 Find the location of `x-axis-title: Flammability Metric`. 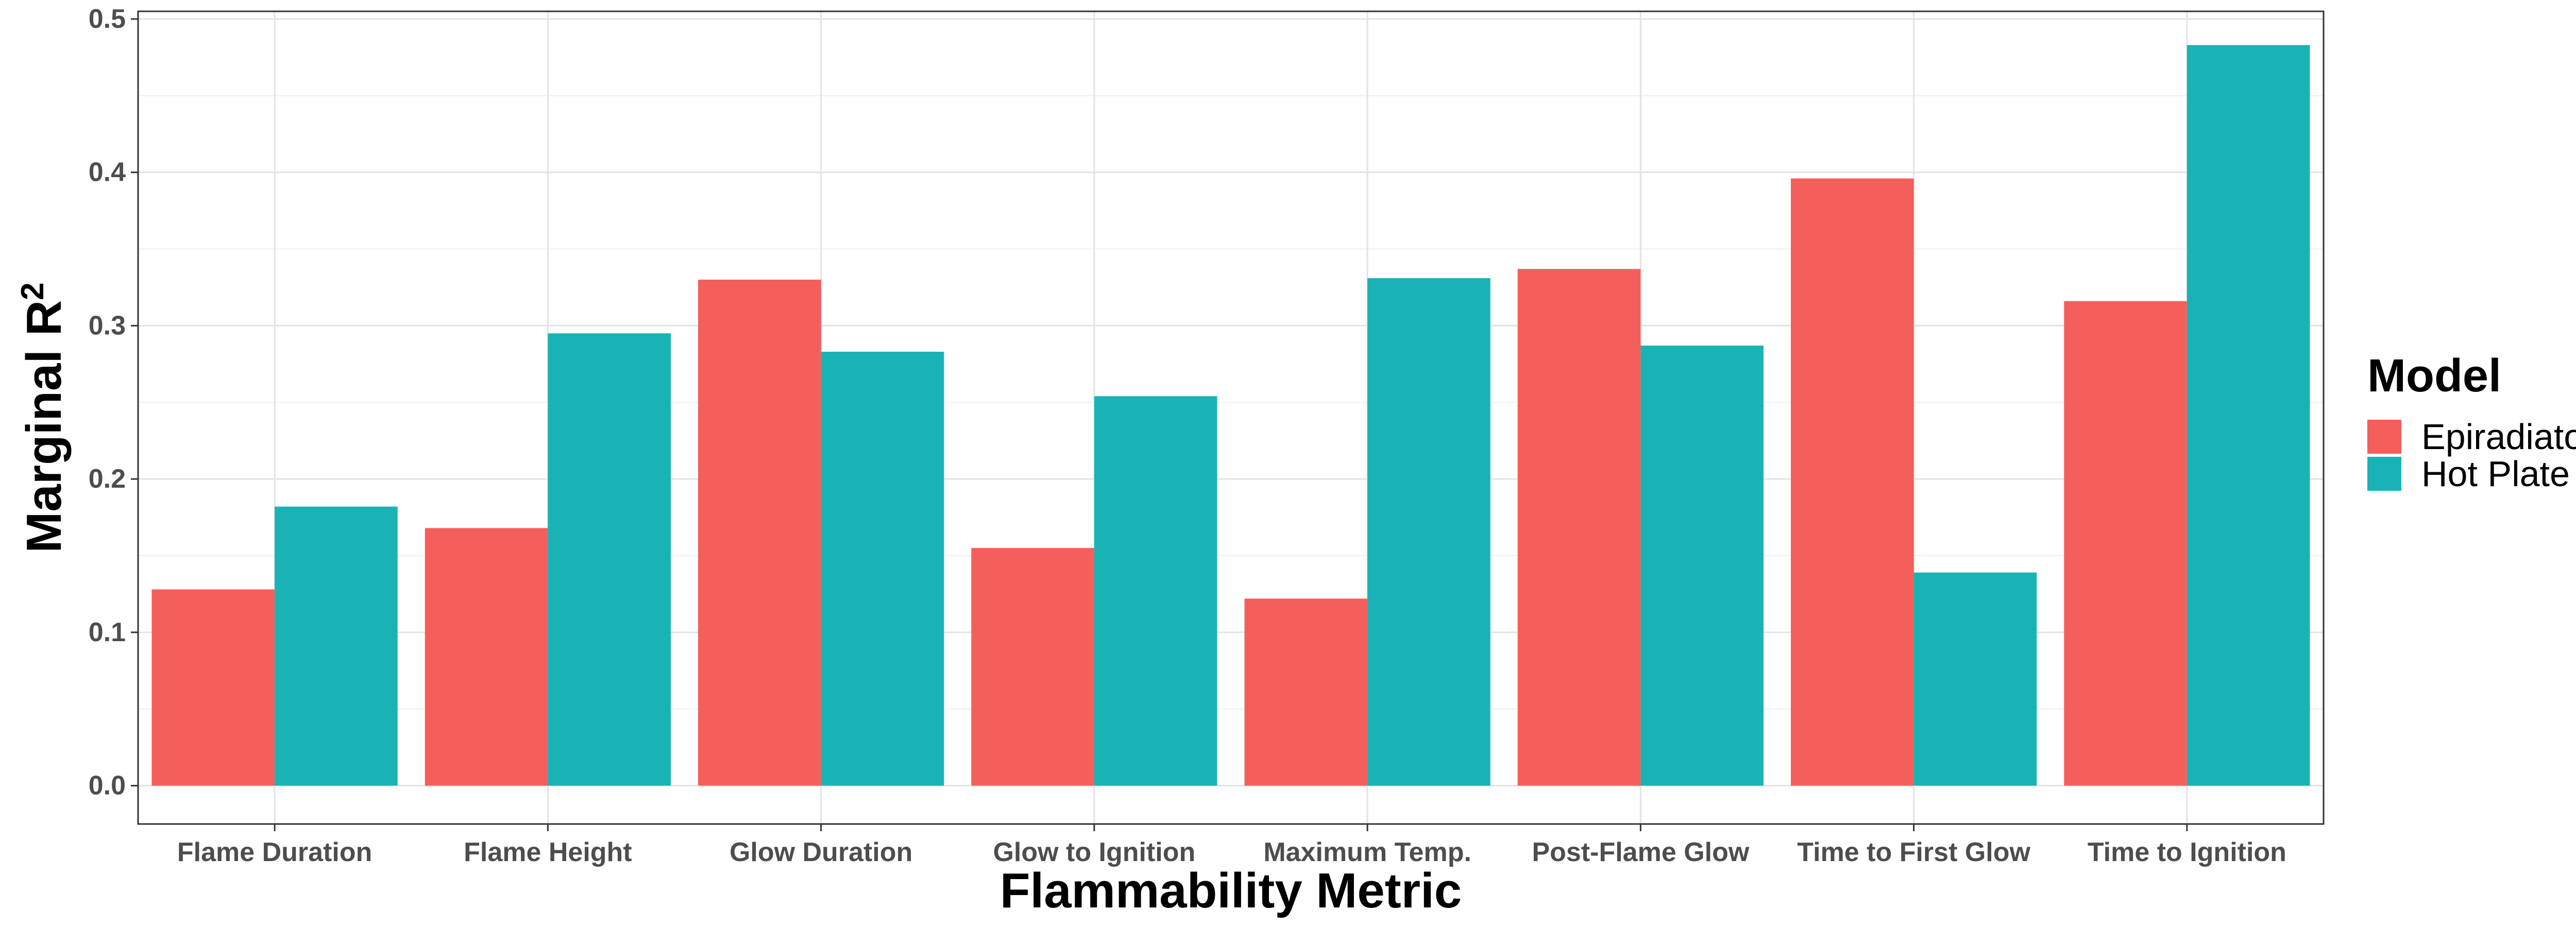

x-axis-title: Flammability Metric is located at coordinates (1231, 890).